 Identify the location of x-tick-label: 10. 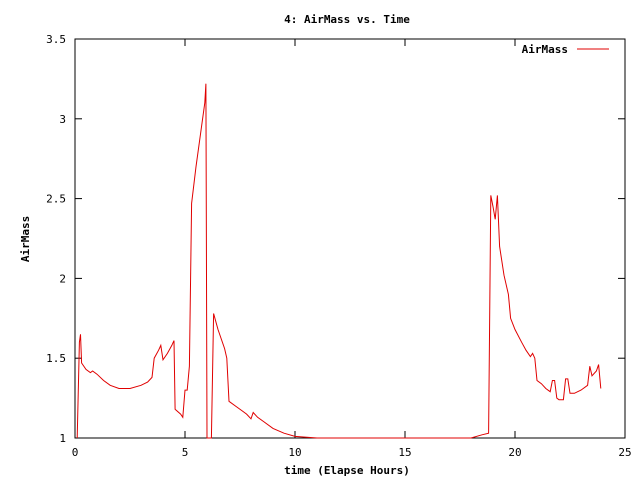
(294, 452).